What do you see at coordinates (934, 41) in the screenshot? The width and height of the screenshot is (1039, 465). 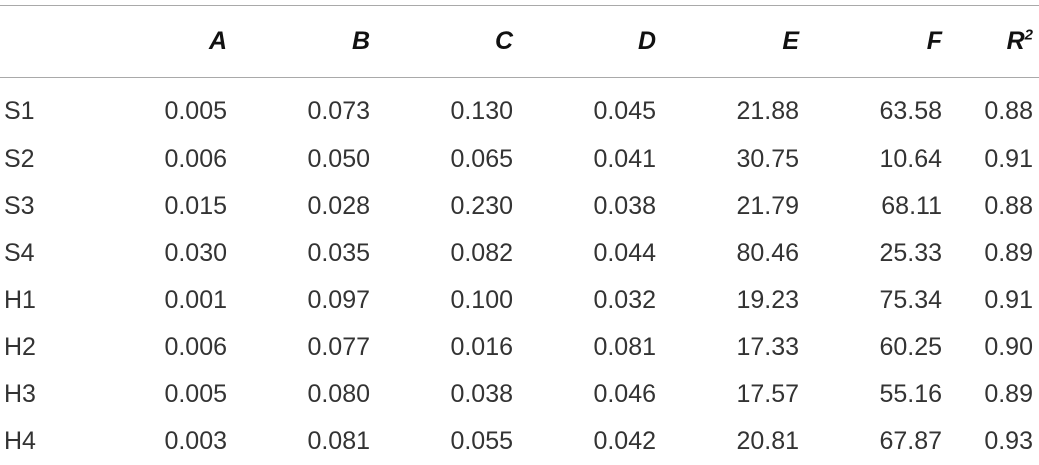 I see `header-cell-f: F` at bounding box center [934, 41].